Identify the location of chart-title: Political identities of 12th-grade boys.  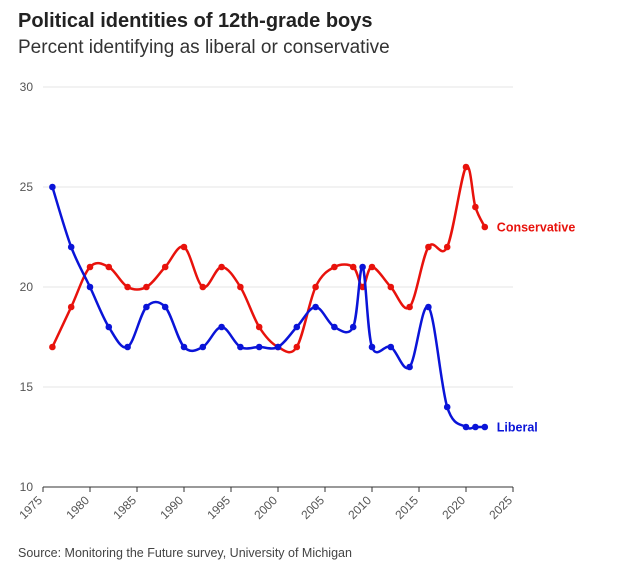
(195, 21).